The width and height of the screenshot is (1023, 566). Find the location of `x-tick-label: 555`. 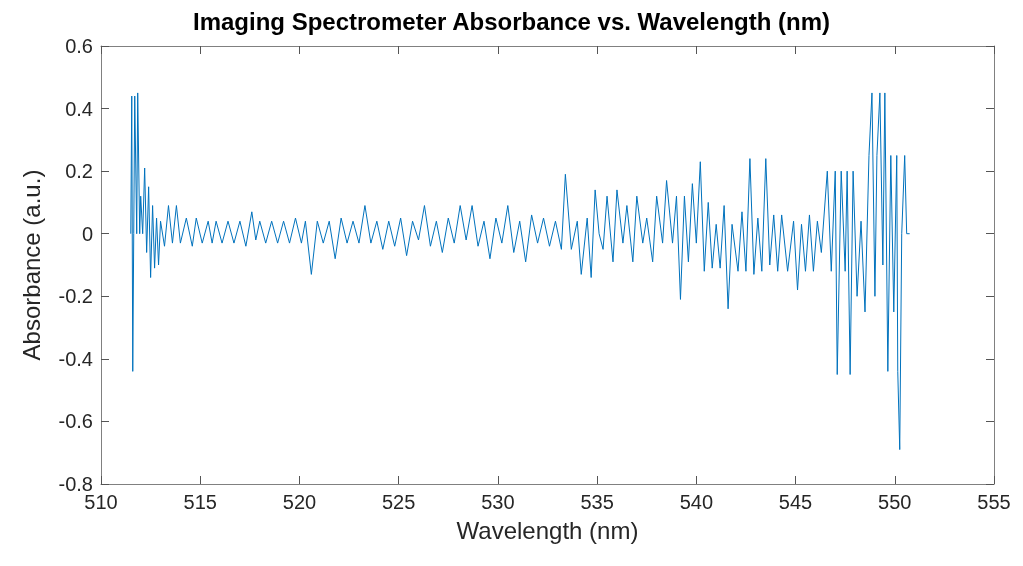

x-tick-label: 555 is located at coordinates (994, 502).